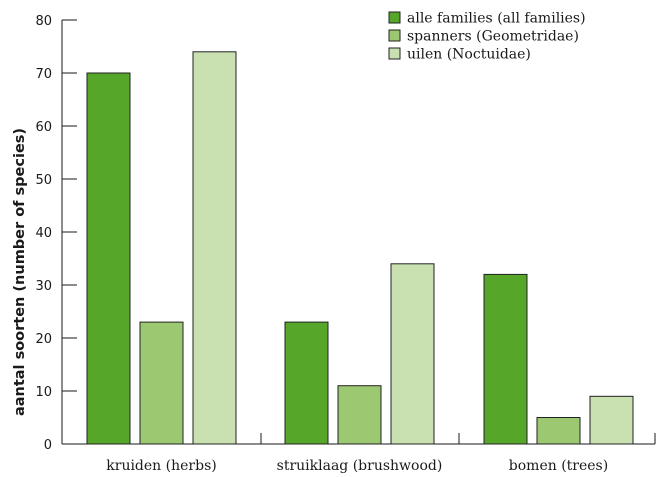  Describe the element at coordinates (48, 445) in the screenshot. I see `y-tick-label: 0` at that location.